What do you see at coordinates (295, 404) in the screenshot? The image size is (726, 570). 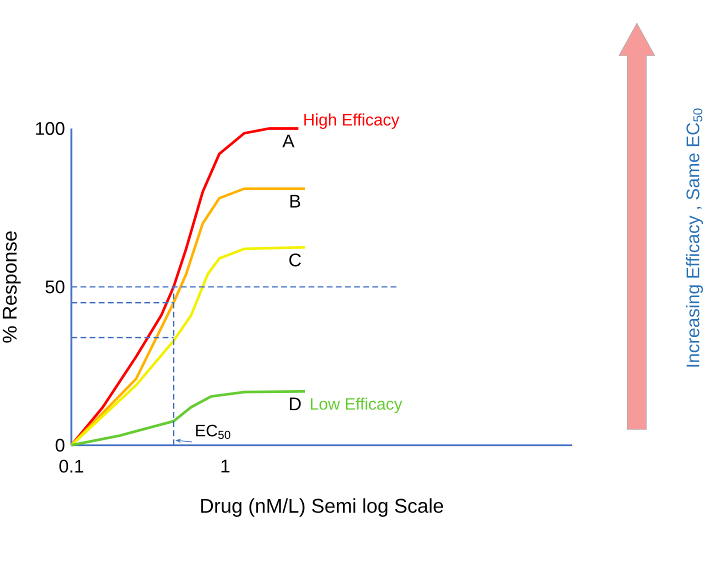 I see `series-label: D` at bounding box center [295, 404].